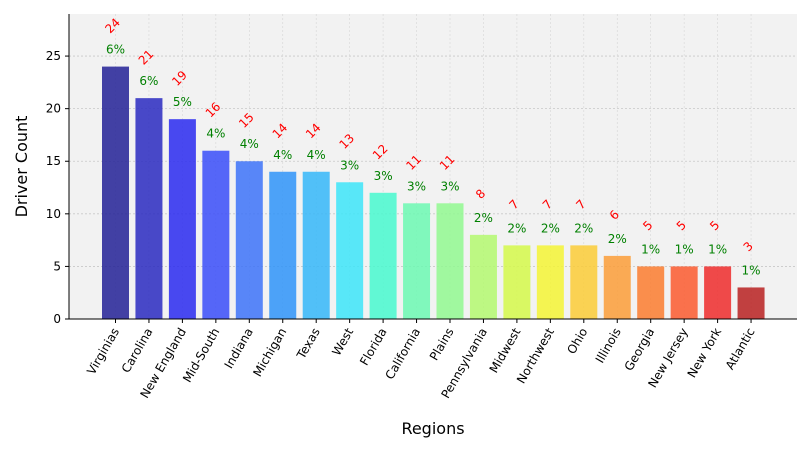 The image size is (810, 454). Describe the element at coordinates (432, 428) in the screenshot. I see `x-axis-label: Regions` at that location.